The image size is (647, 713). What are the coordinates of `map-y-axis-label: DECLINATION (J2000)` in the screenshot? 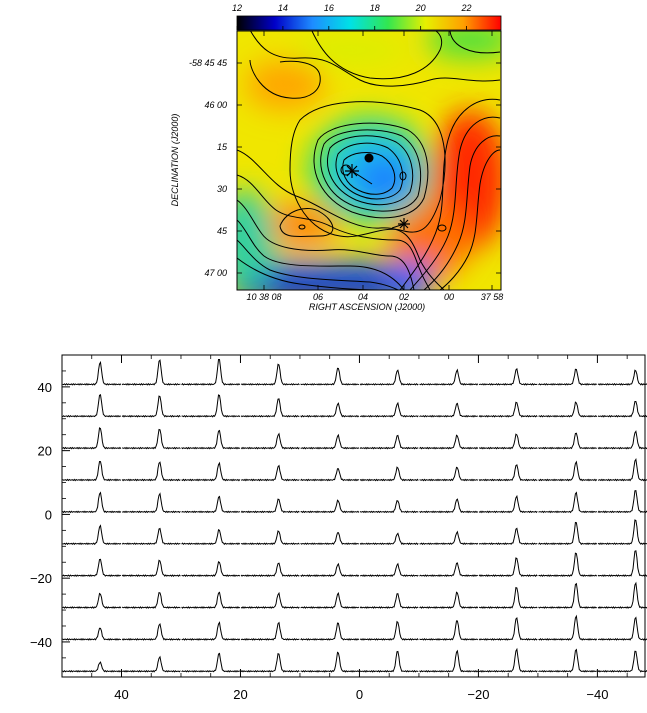 It's located at (175, 160).